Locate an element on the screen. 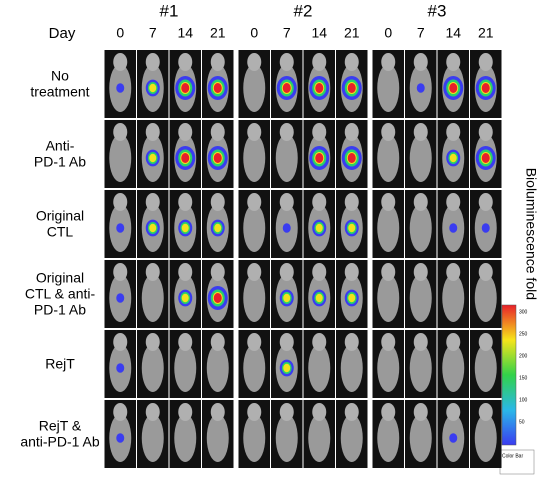 This screenshot has width=537, height=481. color-bar-tick: 50 is located at coordinates (522, 422).